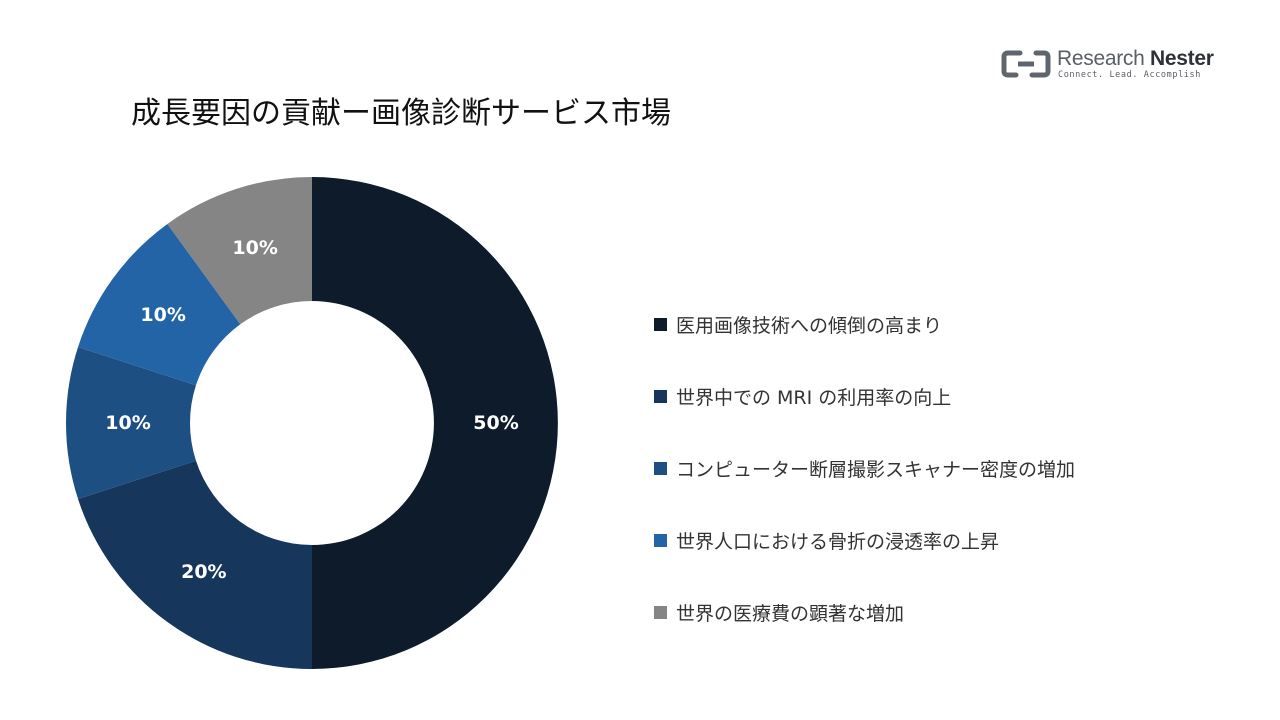  I want to click on legend-label: 医用画像技術への傾倒の高まり, so click(809, 325).